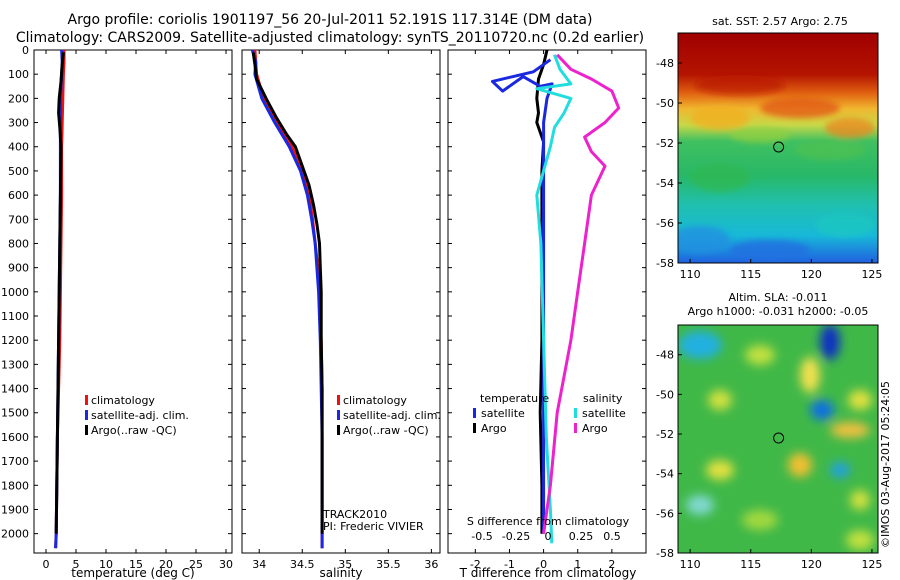  Describe the element at coordinates (15, 389) in the screenshot. I see `depth-tick-label: 1400` at that location.